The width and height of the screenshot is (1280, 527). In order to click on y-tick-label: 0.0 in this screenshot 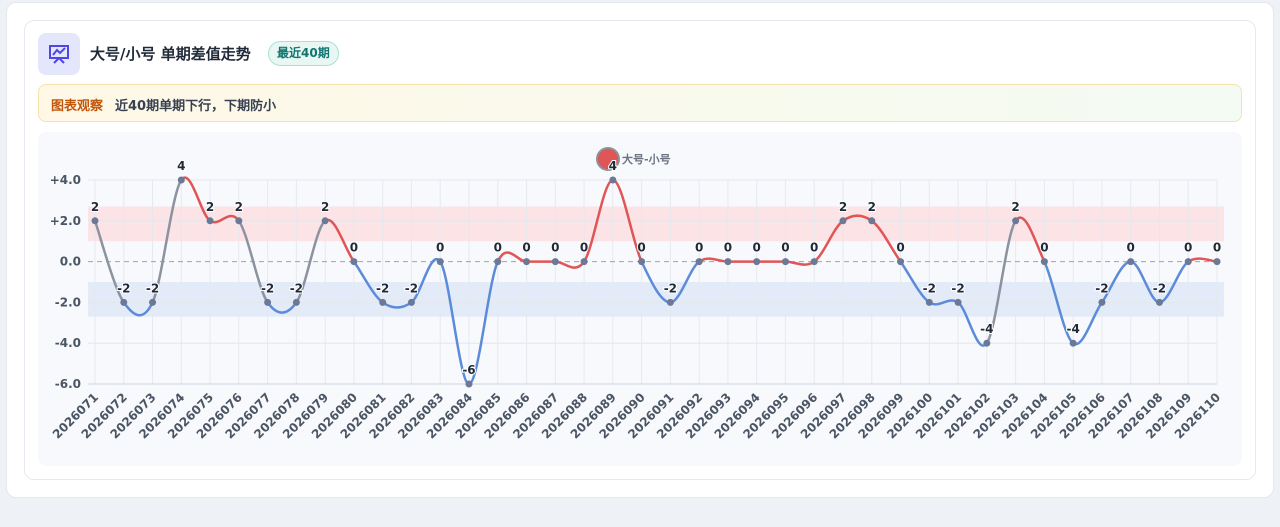, I will do `click(70, 262)`.